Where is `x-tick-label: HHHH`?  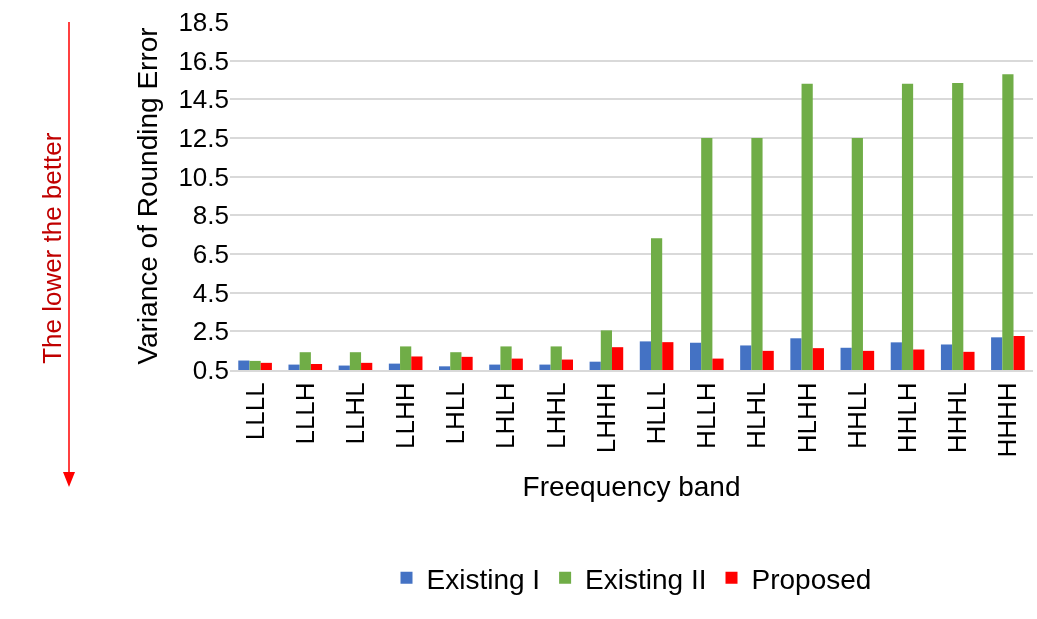
x-tick-label: HHHH is located at coordinates (1007, 420).